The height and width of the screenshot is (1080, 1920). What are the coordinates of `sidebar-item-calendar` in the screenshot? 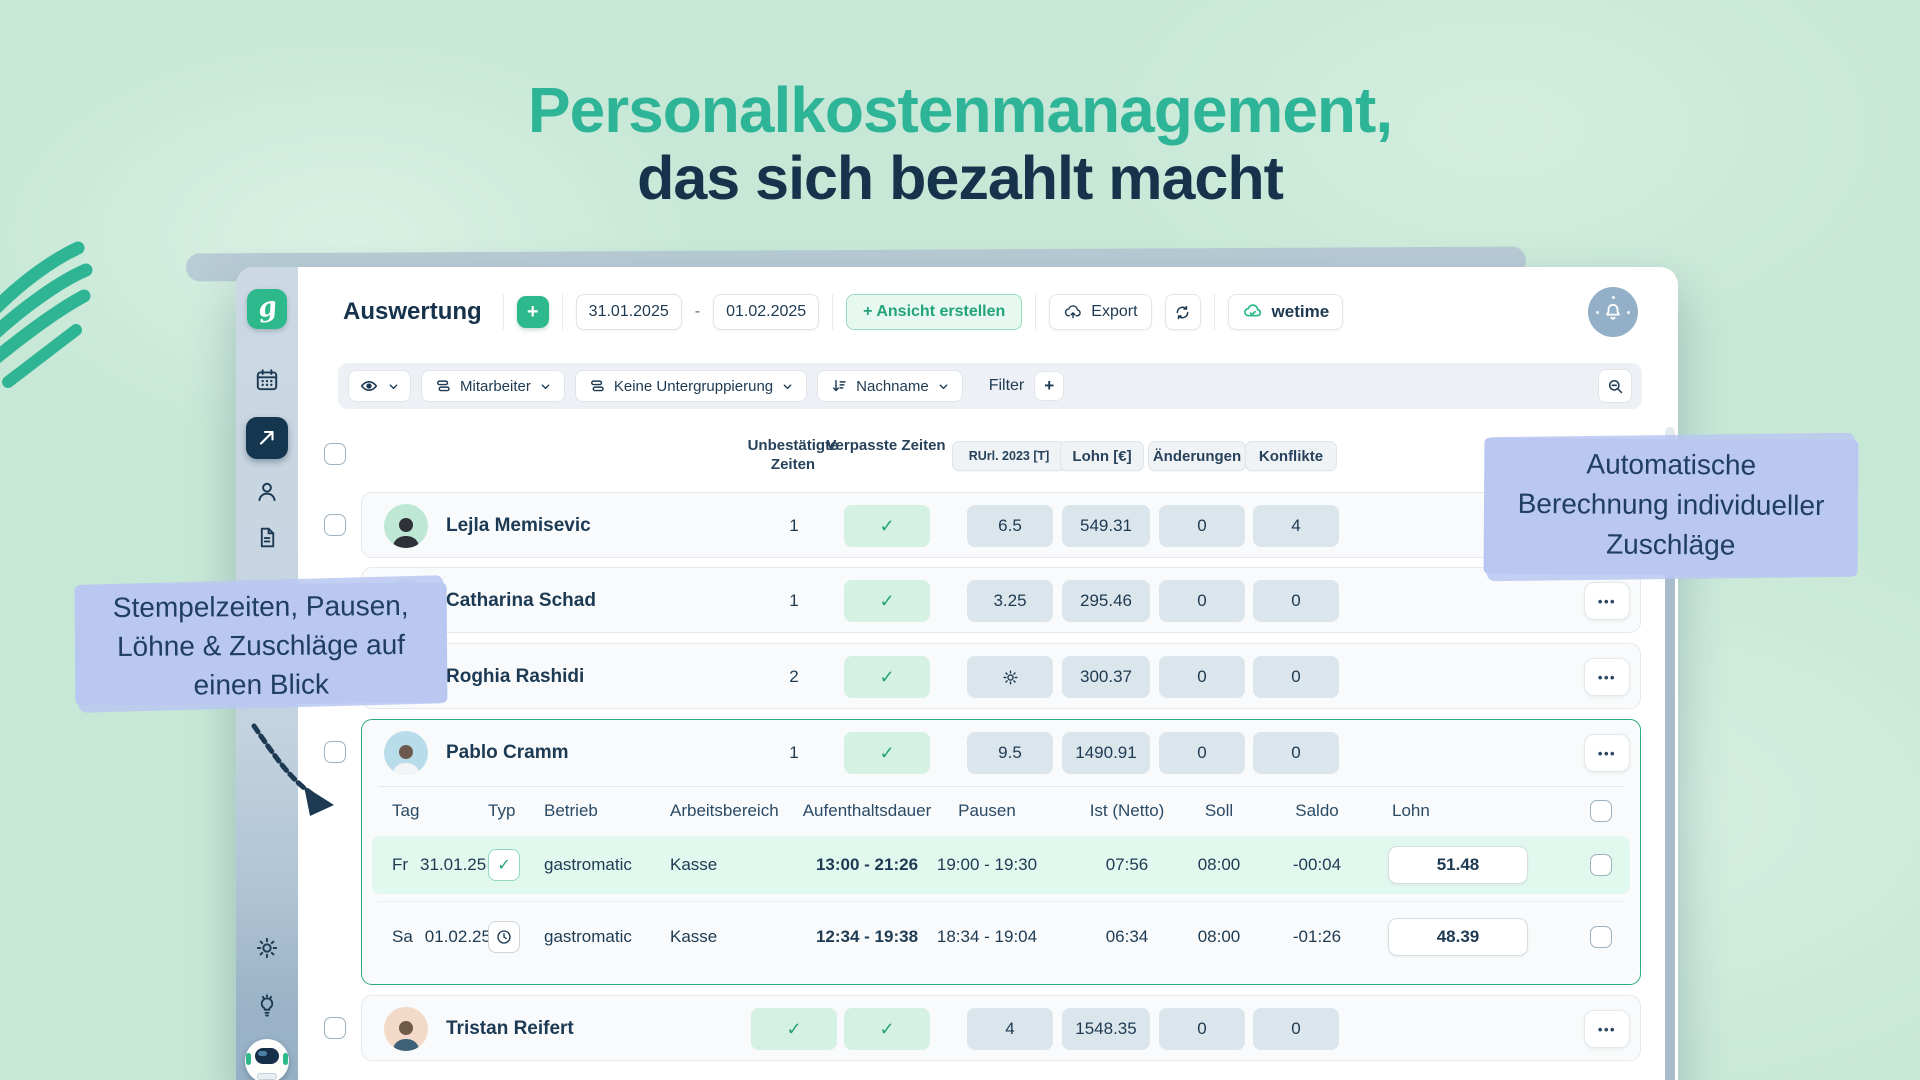 It's located at (267, 380).